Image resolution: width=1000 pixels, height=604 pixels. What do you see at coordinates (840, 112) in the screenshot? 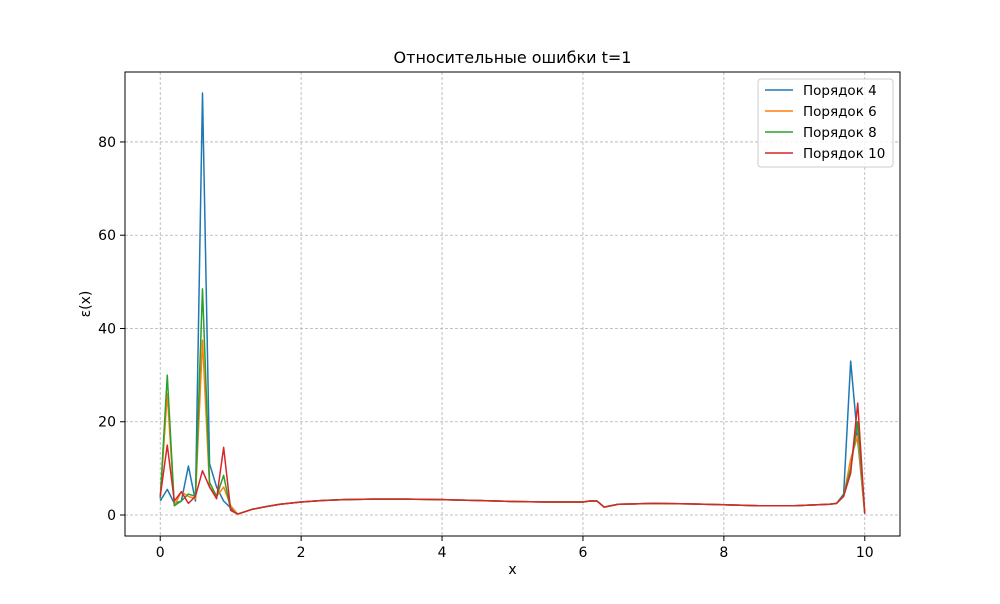
I see `legend-label: Порядок 6` at bounding box center [840, 112].